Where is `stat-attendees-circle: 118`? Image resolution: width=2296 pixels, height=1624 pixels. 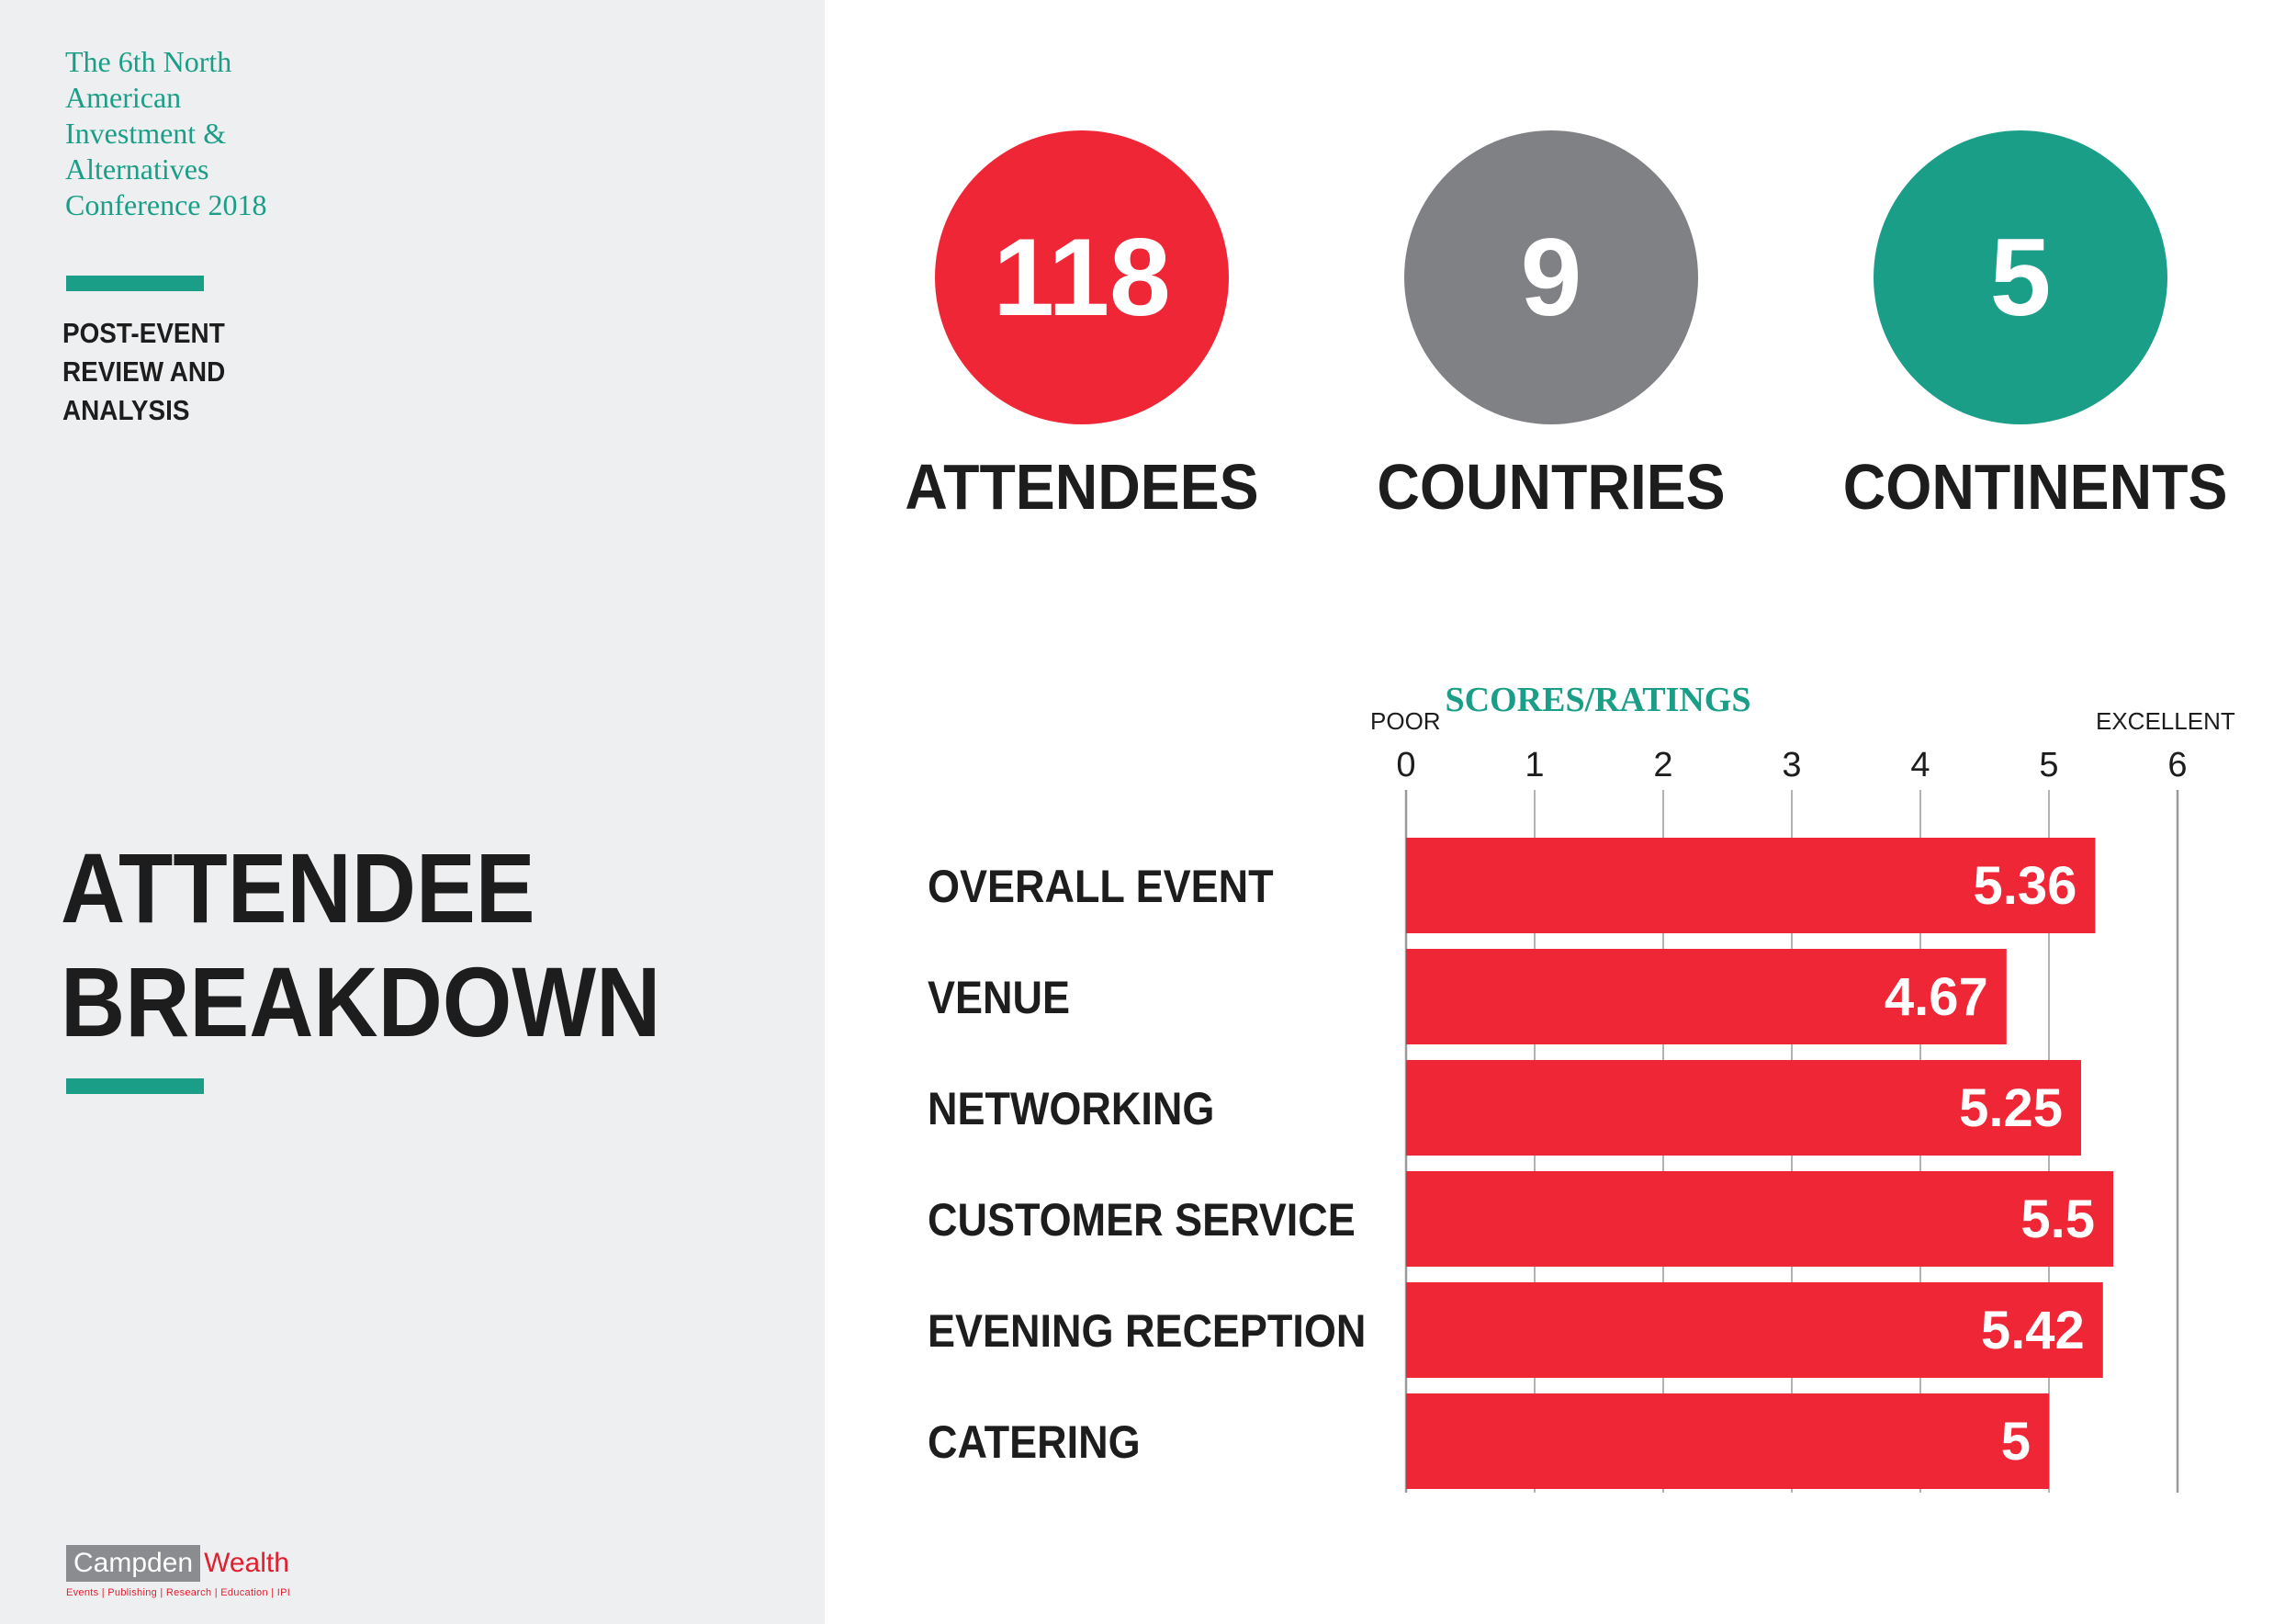
stat-attendees-circle: 118 is located at coordinates (1082, 277).